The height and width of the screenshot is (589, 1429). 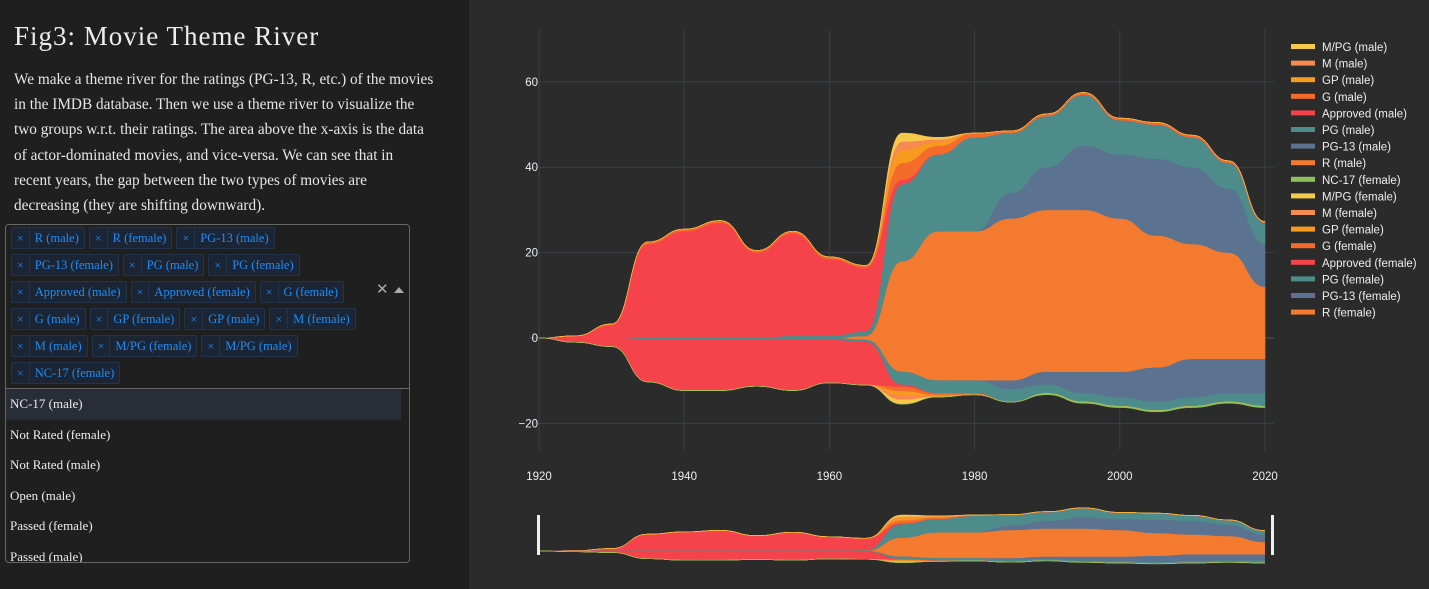 What do you see at coordinates (1369, 264) in the screenshot?
I see `legend-item: Approved (female)` at bounding box center [1369, 264].